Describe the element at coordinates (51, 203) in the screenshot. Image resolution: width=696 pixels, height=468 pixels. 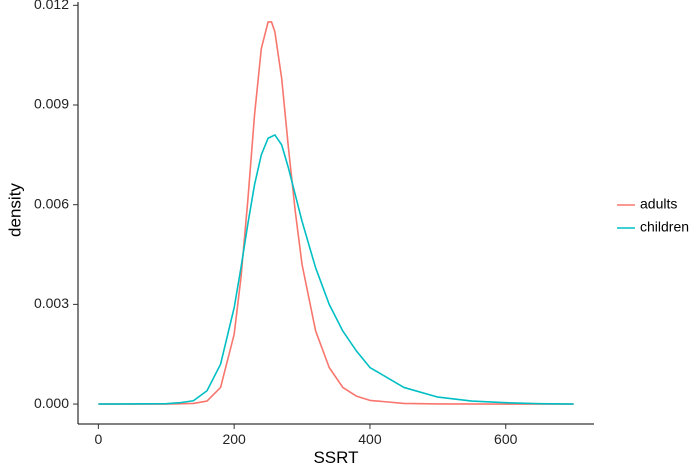
I see `y-tick-label: 0.006` at that location.